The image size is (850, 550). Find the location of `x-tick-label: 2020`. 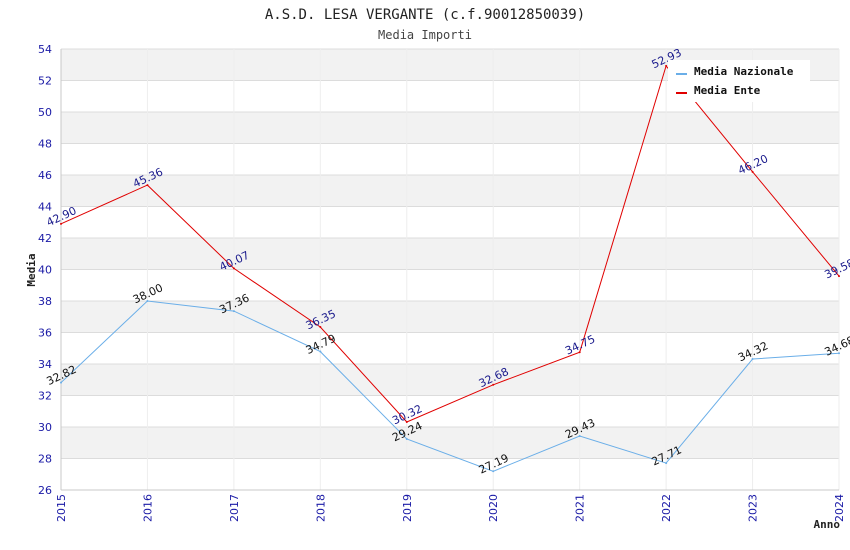

x-tick-label: 2020 is located at coordinates (493, 508).